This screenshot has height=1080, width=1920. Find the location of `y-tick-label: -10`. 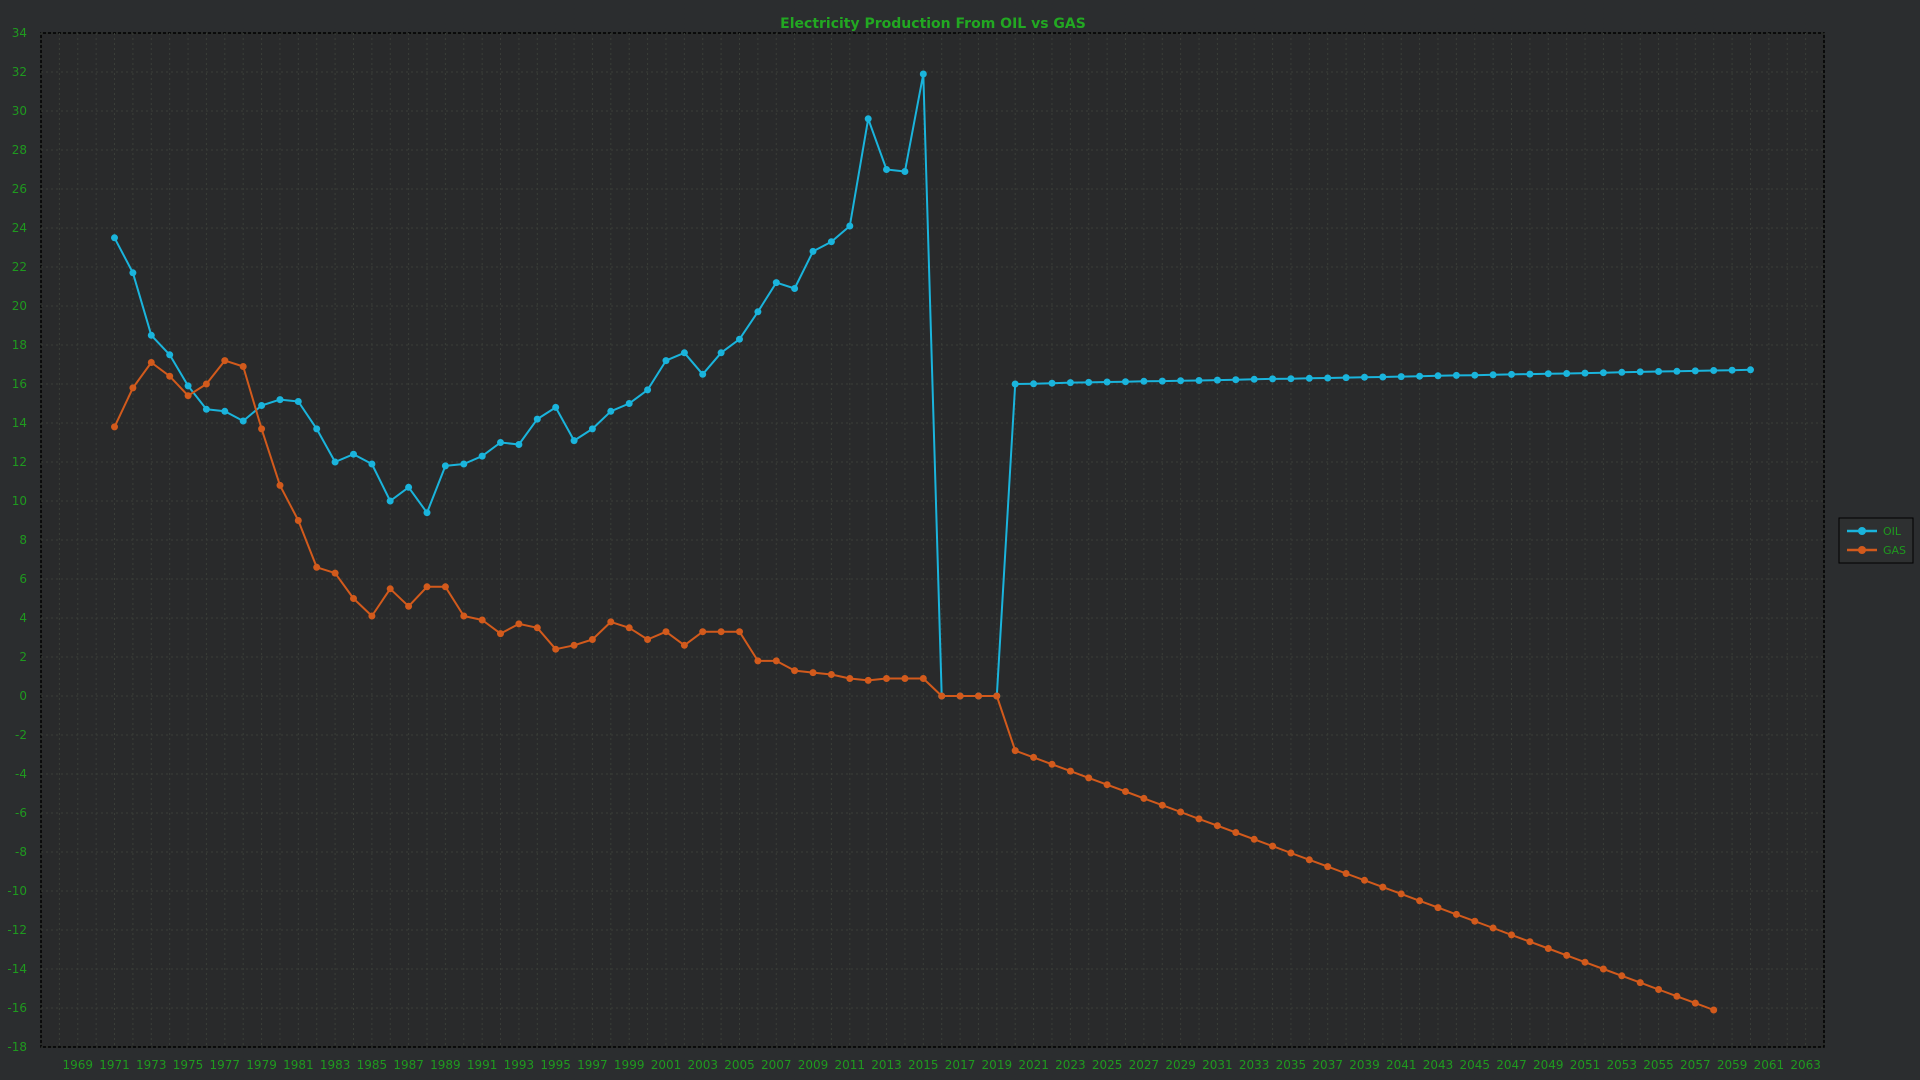

y-tick-label: -10 is located at coordinates (17, 891).